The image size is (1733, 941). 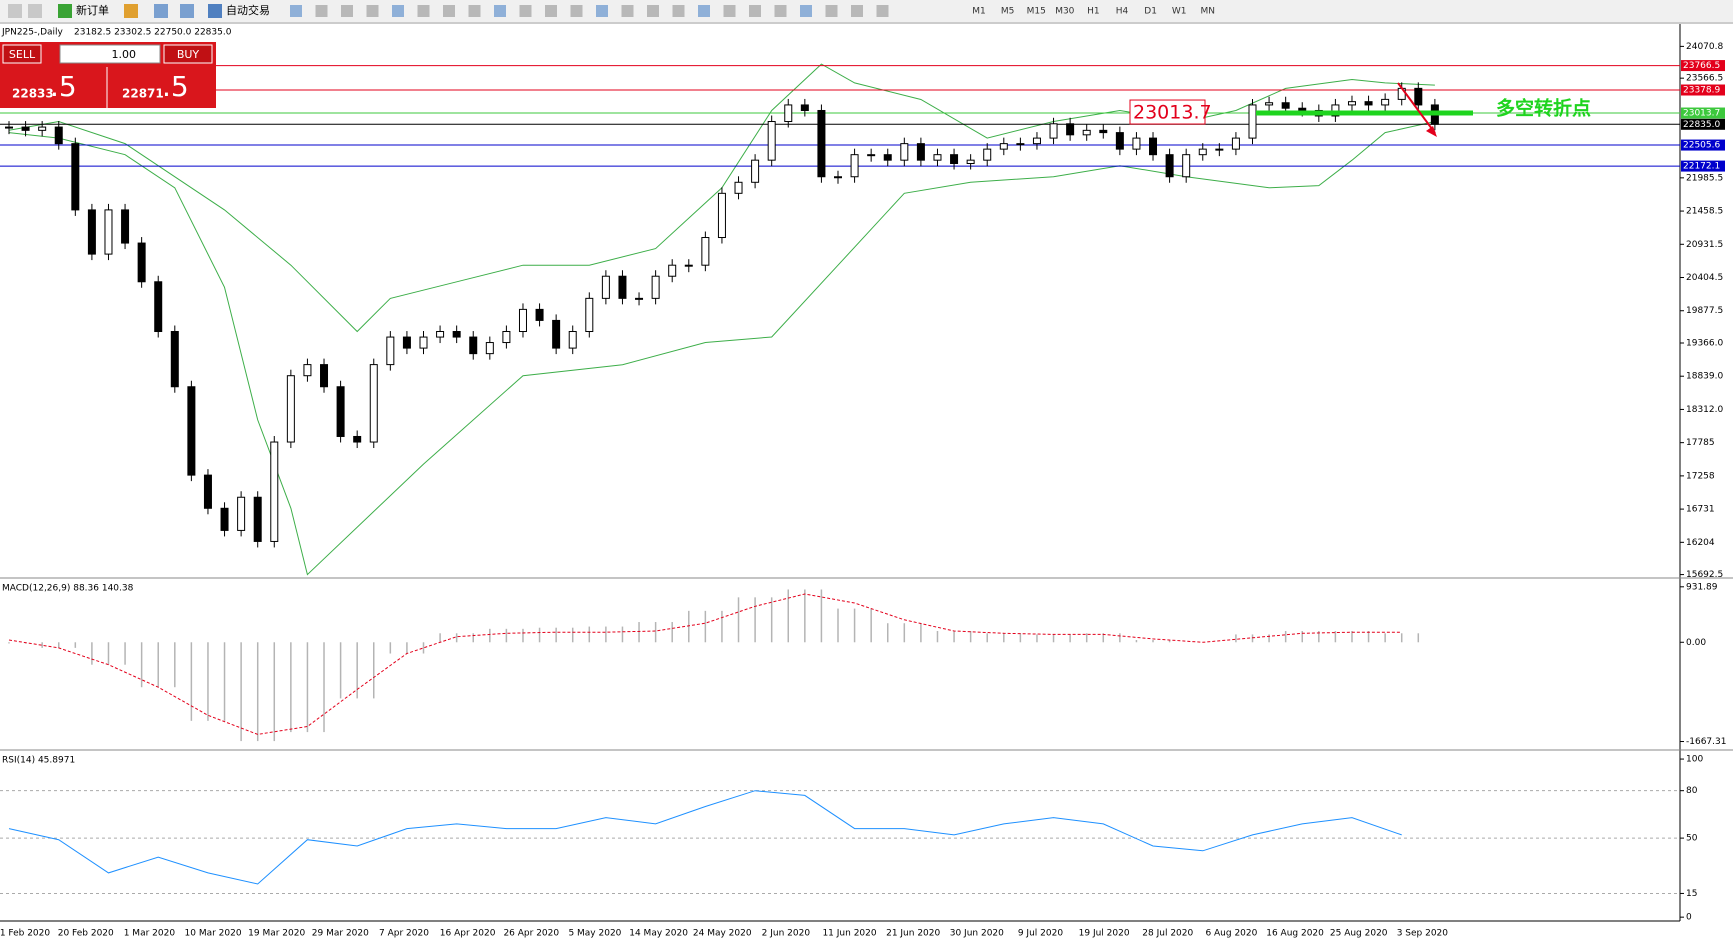 What do you see at coordinates (1064, 12) in the screenshot?
I see `timeframe-button: M30` at bounding box center [1064, 12].